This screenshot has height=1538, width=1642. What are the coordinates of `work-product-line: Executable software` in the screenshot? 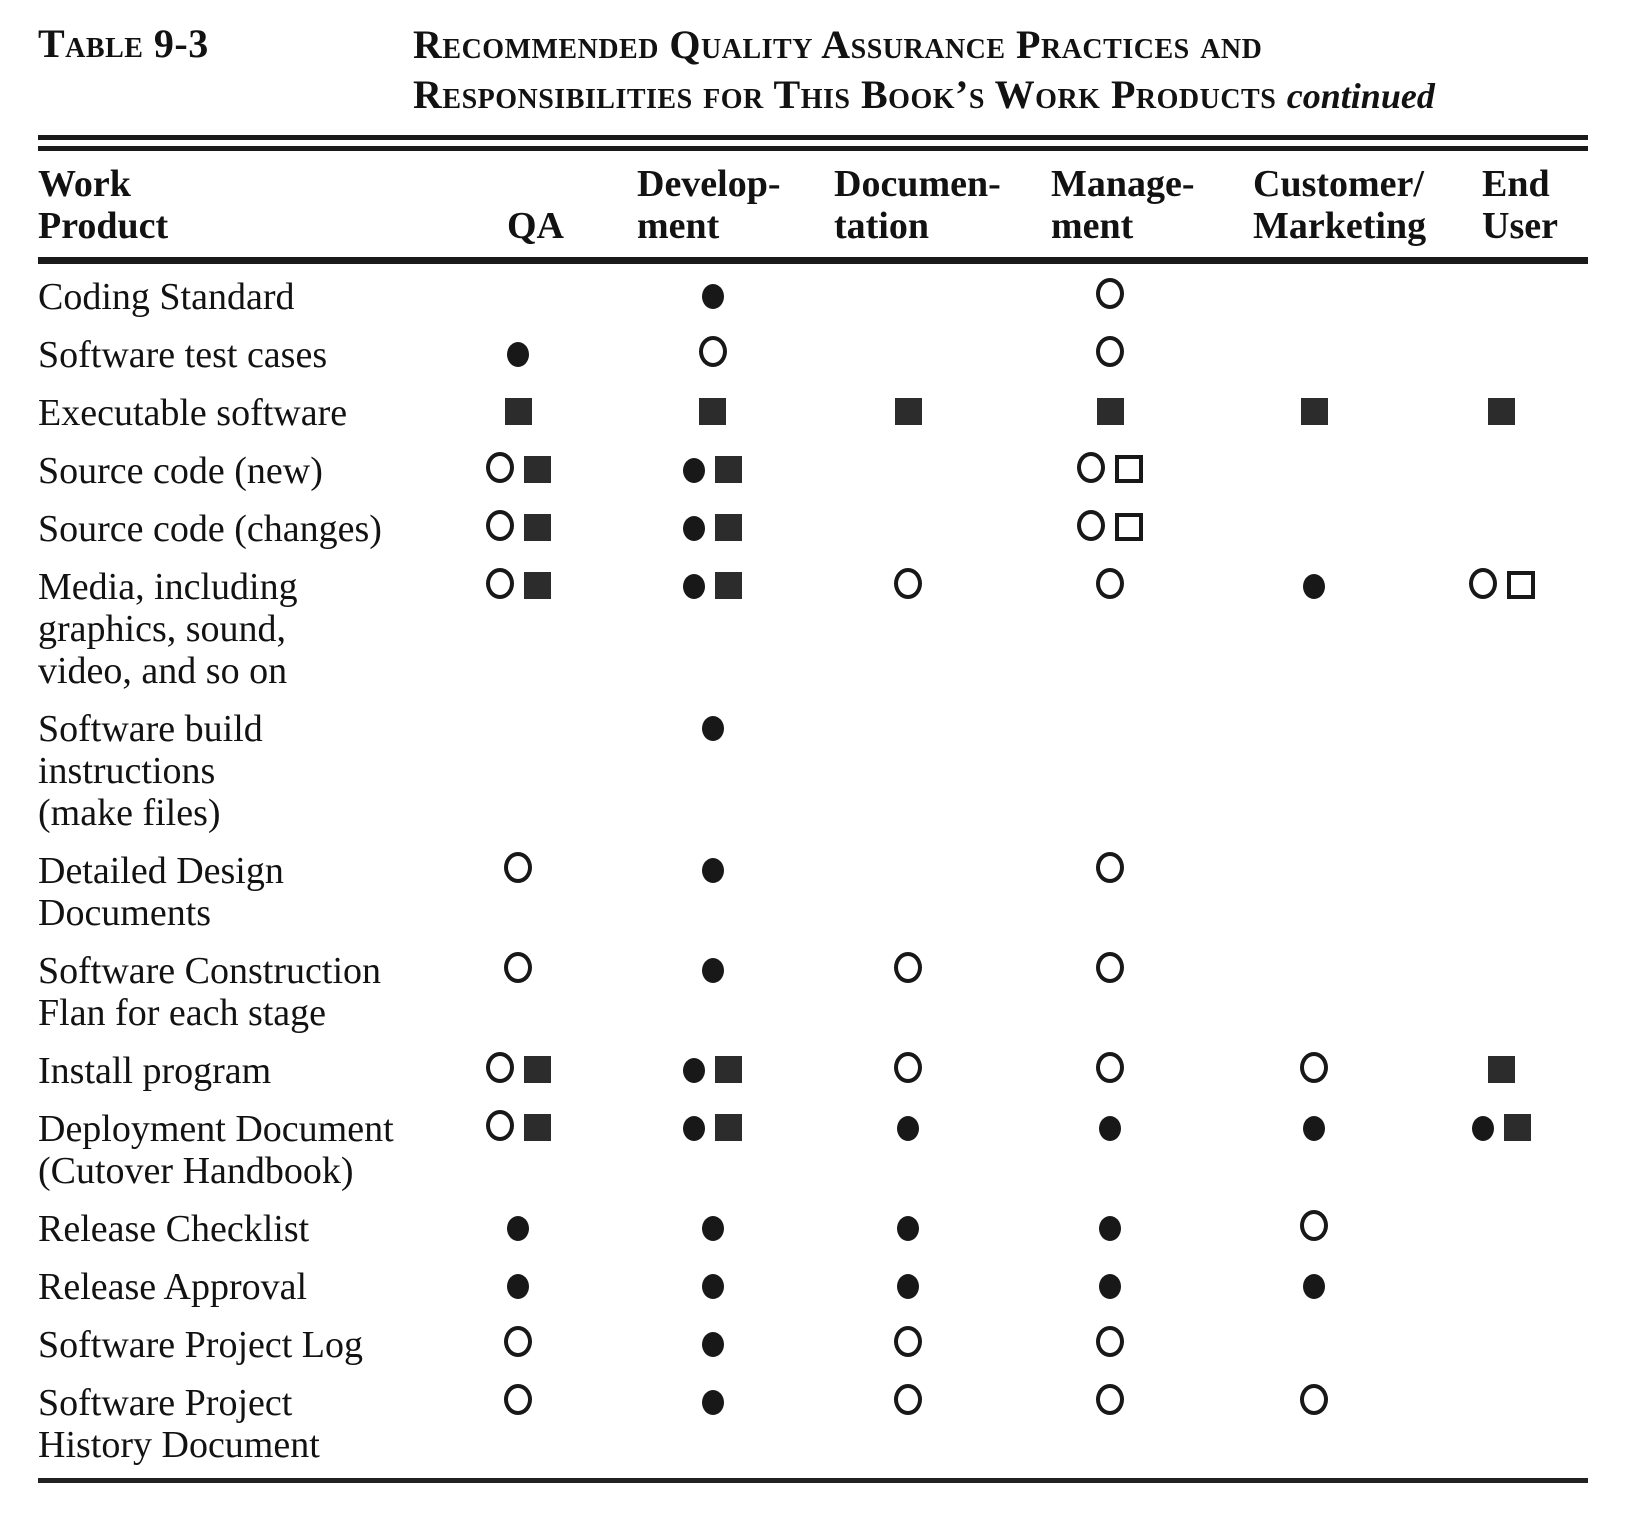 It's located at (193, 413).